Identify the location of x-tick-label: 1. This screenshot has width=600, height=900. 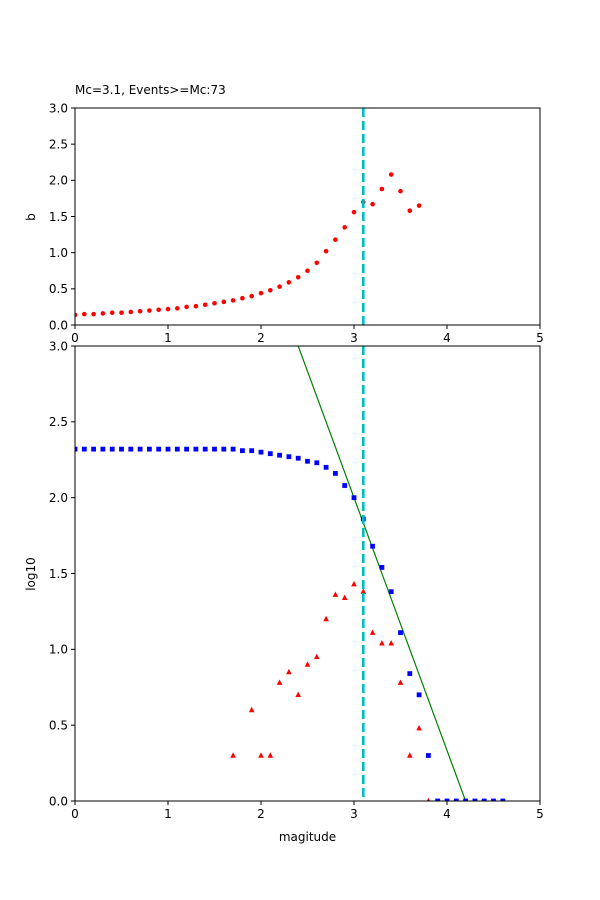
(168, 814).